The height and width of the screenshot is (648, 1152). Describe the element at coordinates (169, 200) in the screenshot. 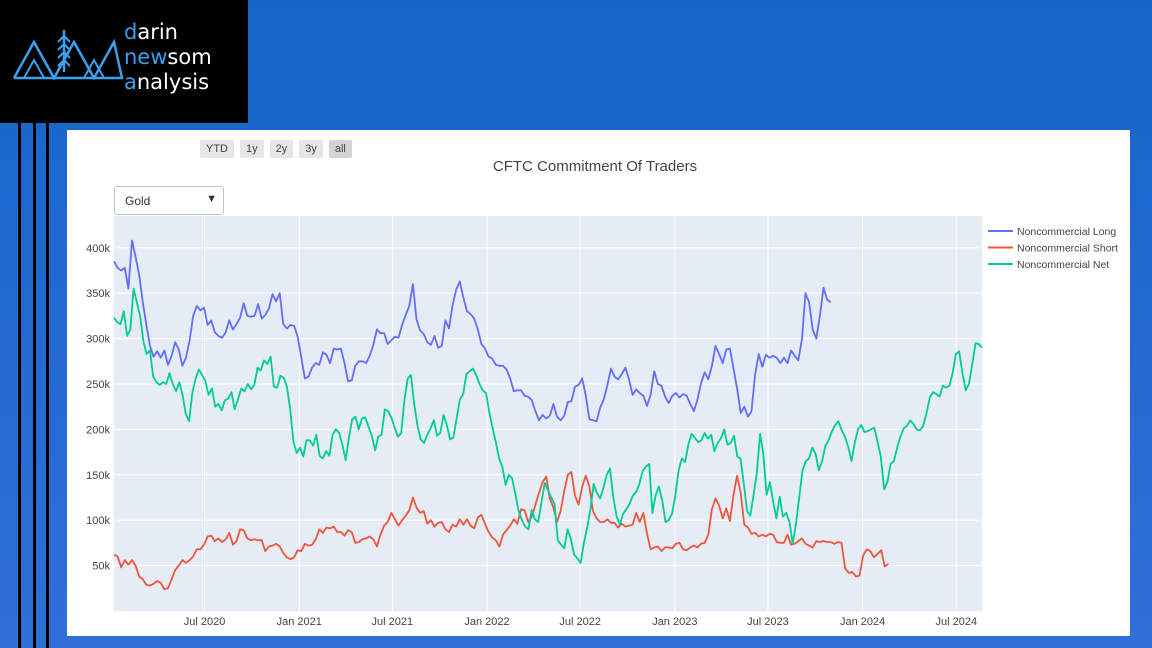

I see `commodity-dropdown: Gold ▼` at that location.